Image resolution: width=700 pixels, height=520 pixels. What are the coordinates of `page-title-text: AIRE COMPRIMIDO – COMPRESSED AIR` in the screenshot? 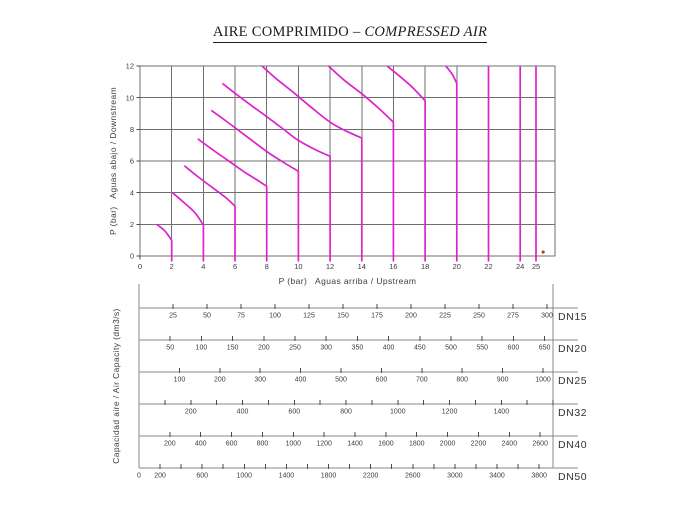 It's located at (350, 33).